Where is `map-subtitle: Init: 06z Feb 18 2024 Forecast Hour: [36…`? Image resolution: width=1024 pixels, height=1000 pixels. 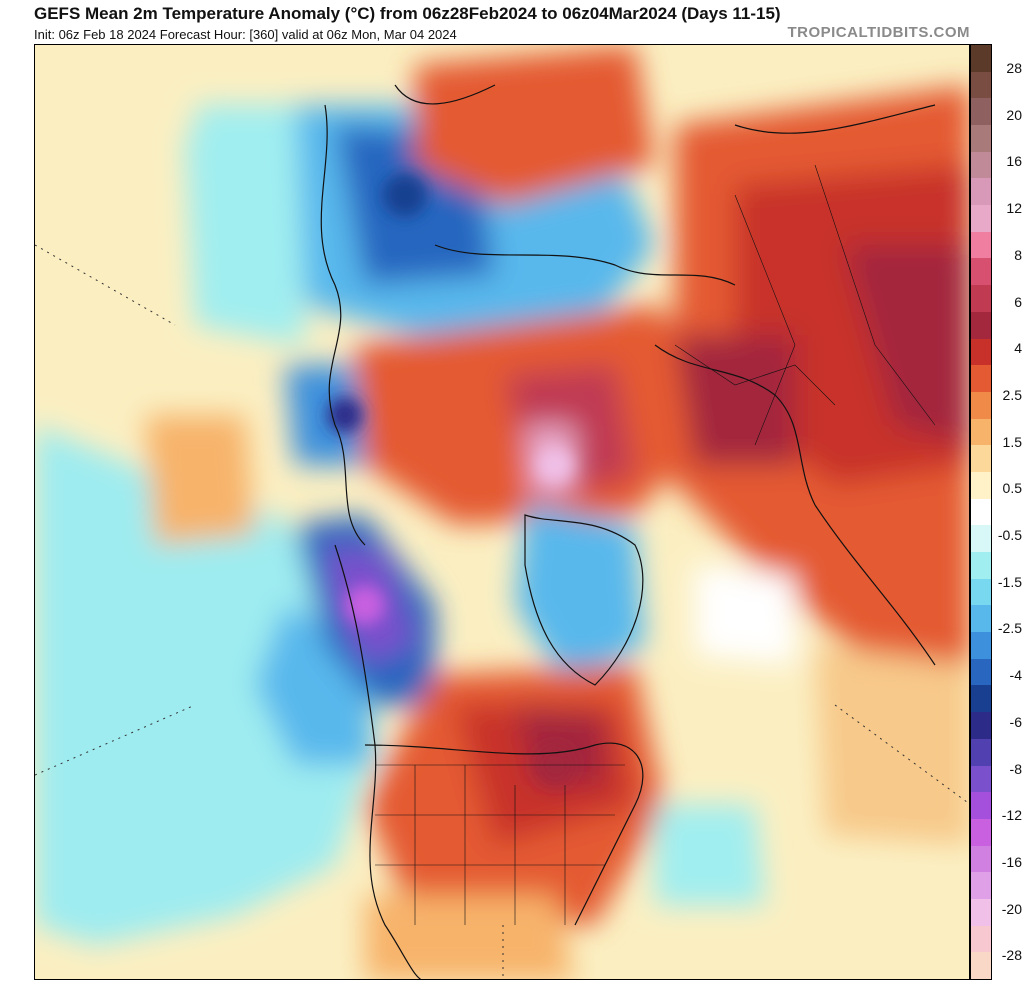 map-subtitle: Init: 06z Feb 18 2024 Forecast Hour: [36… is located at coordinates (245, 34).